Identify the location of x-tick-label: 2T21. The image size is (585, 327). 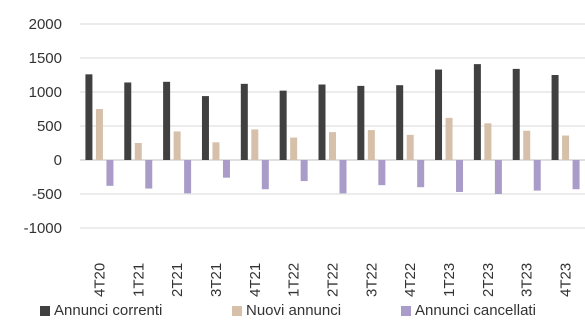
(177, 280).